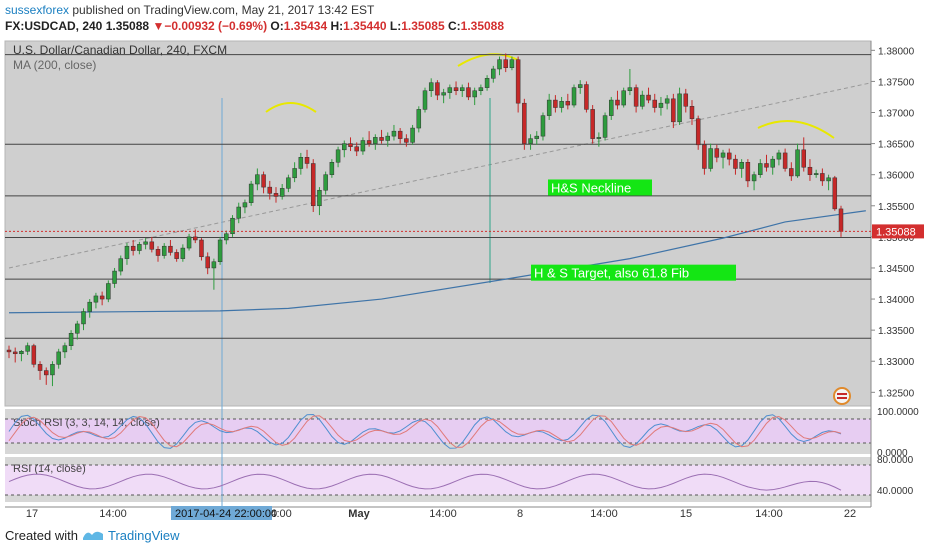 The width and height of the screenshot is (932, 550). What do you see at coordinates (892, 453) in the screenshot?
I see `stoch-tick-0: 0.0000` at bounding box center [892, 453].